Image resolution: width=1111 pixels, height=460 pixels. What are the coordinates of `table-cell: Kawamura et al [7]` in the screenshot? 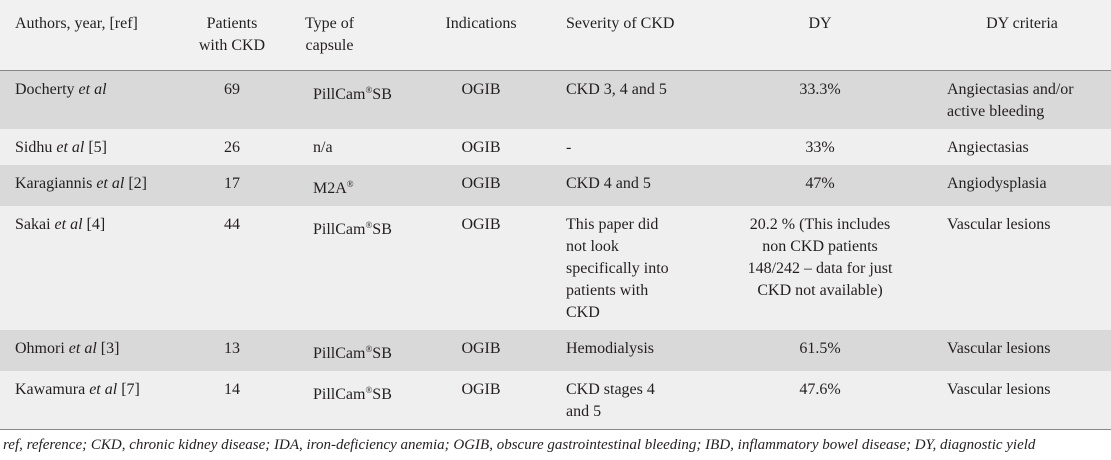 It's located at (95, 400).